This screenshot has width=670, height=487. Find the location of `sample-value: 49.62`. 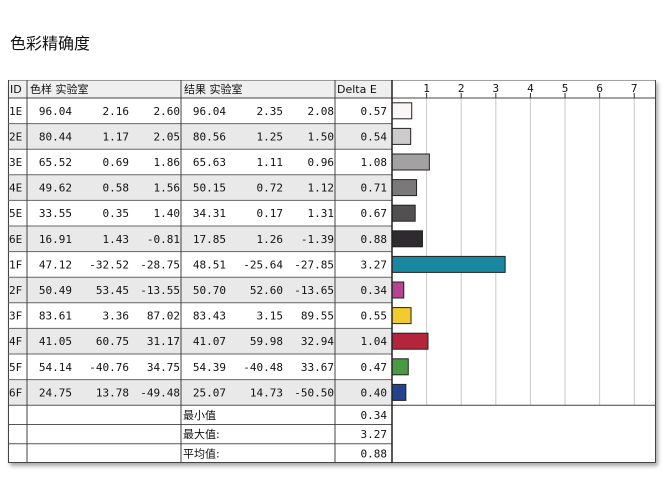

sample-value: 49.62 is located at coordinates (55, 188).